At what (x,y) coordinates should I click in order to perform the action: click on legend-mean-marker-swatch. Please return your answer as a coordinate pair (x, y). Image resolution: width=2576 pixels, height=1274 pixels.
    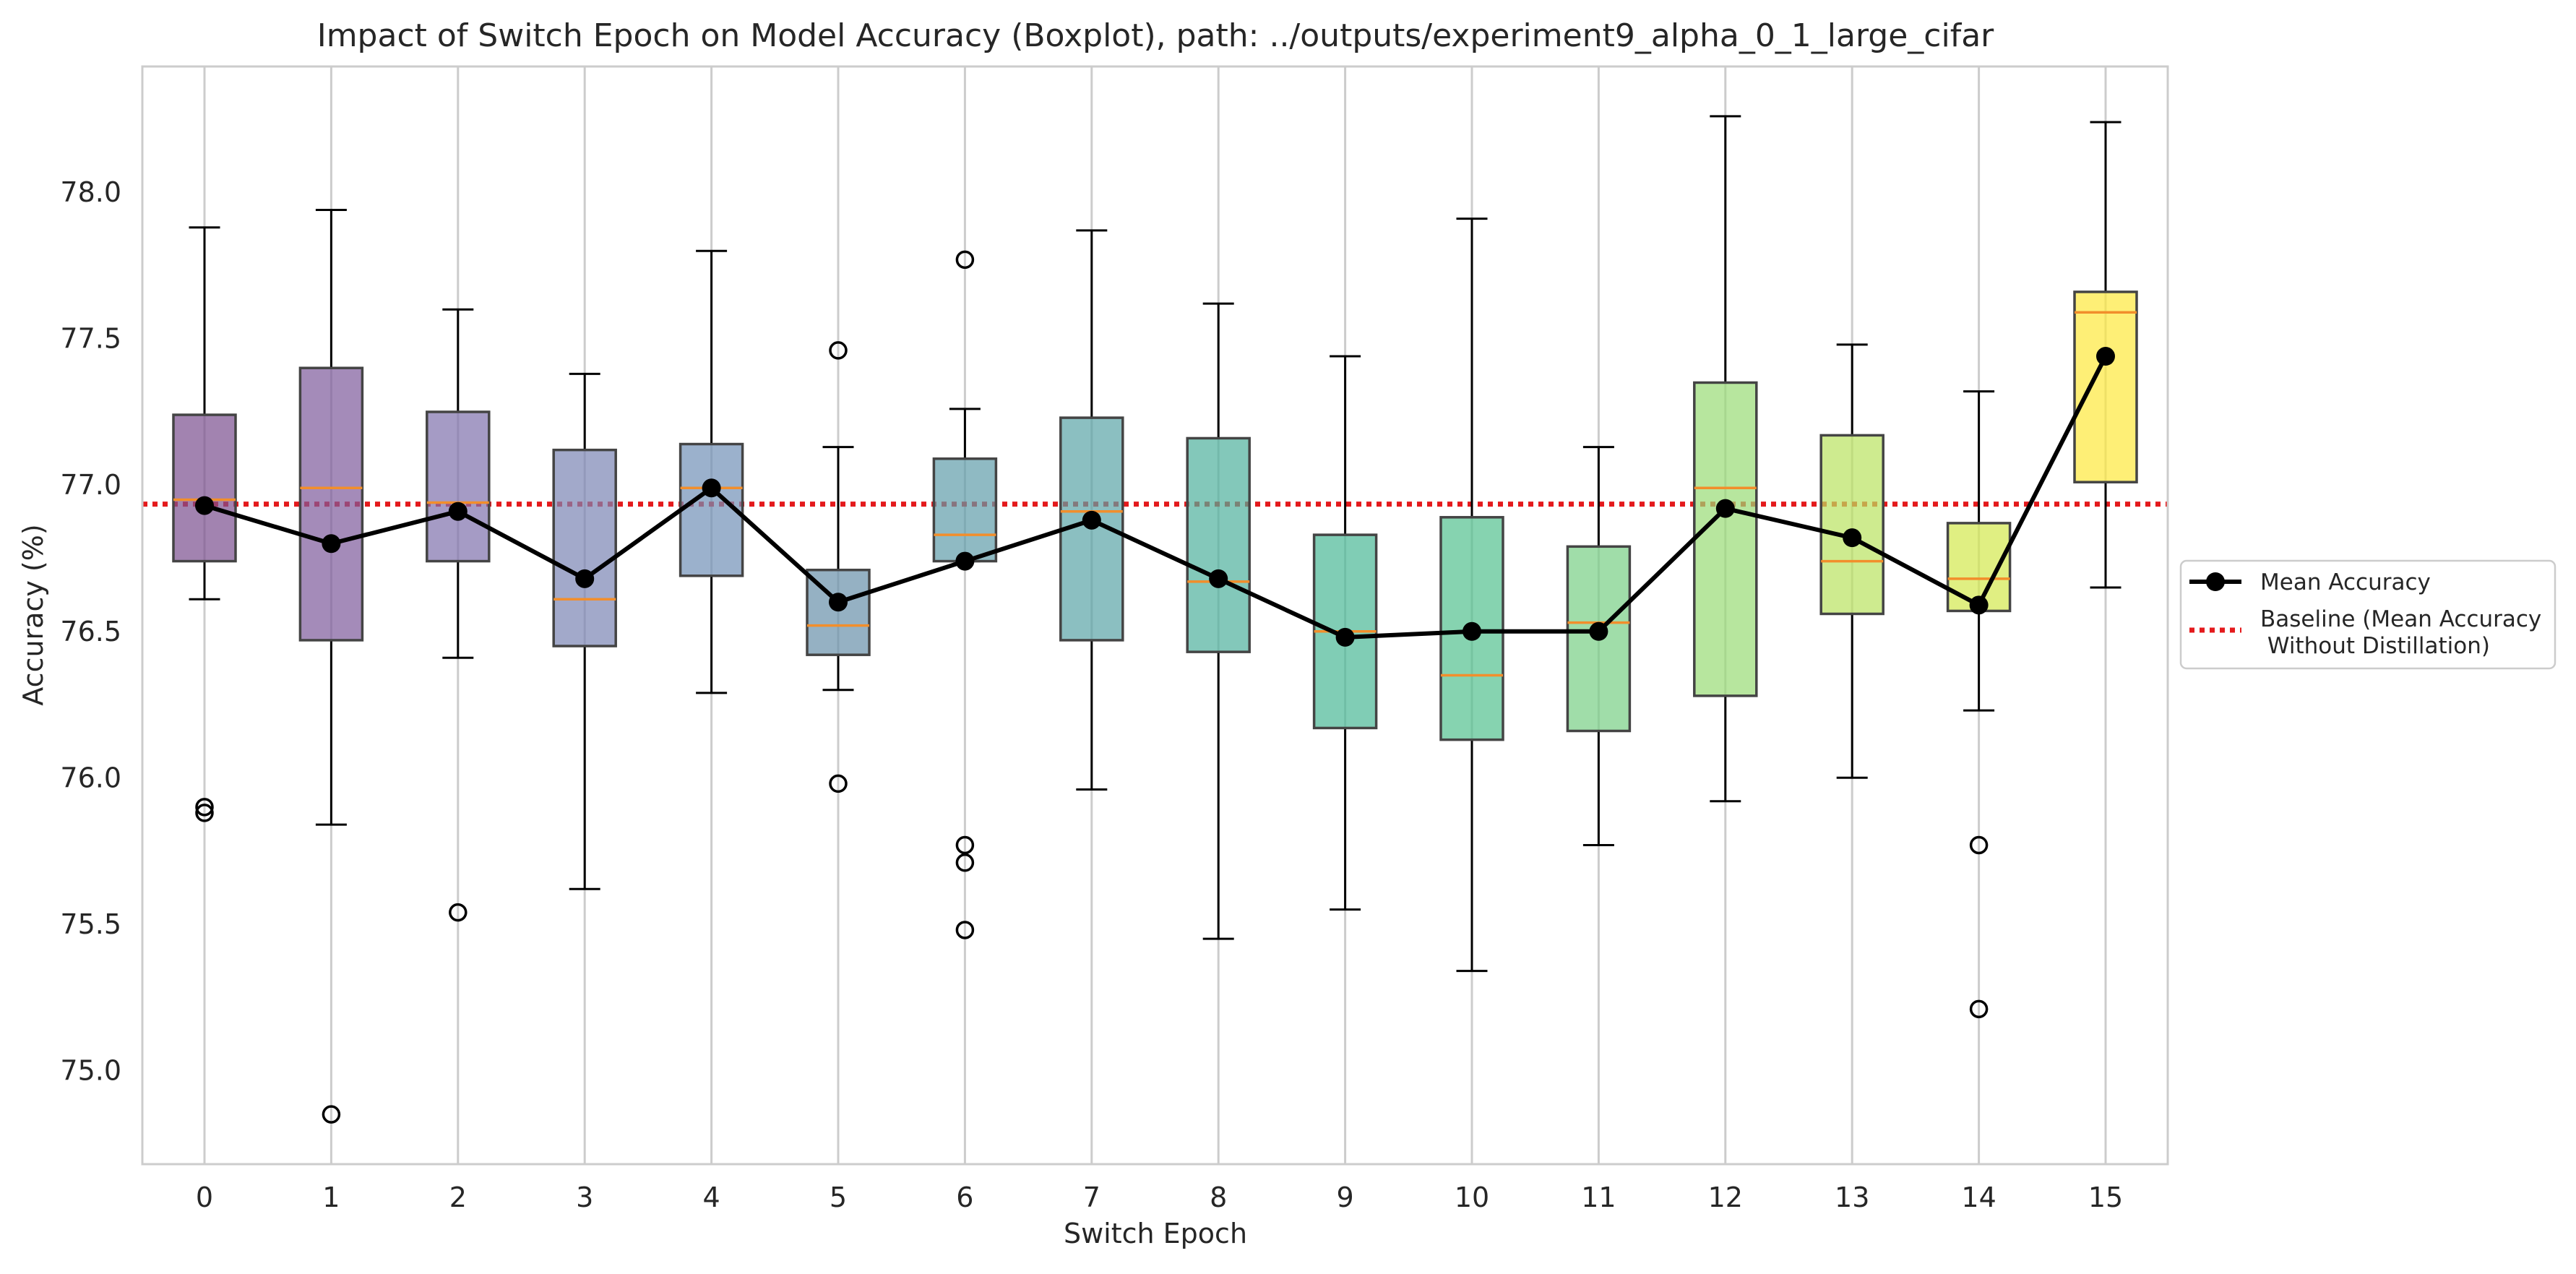
    Looking at the image, I should click on (2215, 581).